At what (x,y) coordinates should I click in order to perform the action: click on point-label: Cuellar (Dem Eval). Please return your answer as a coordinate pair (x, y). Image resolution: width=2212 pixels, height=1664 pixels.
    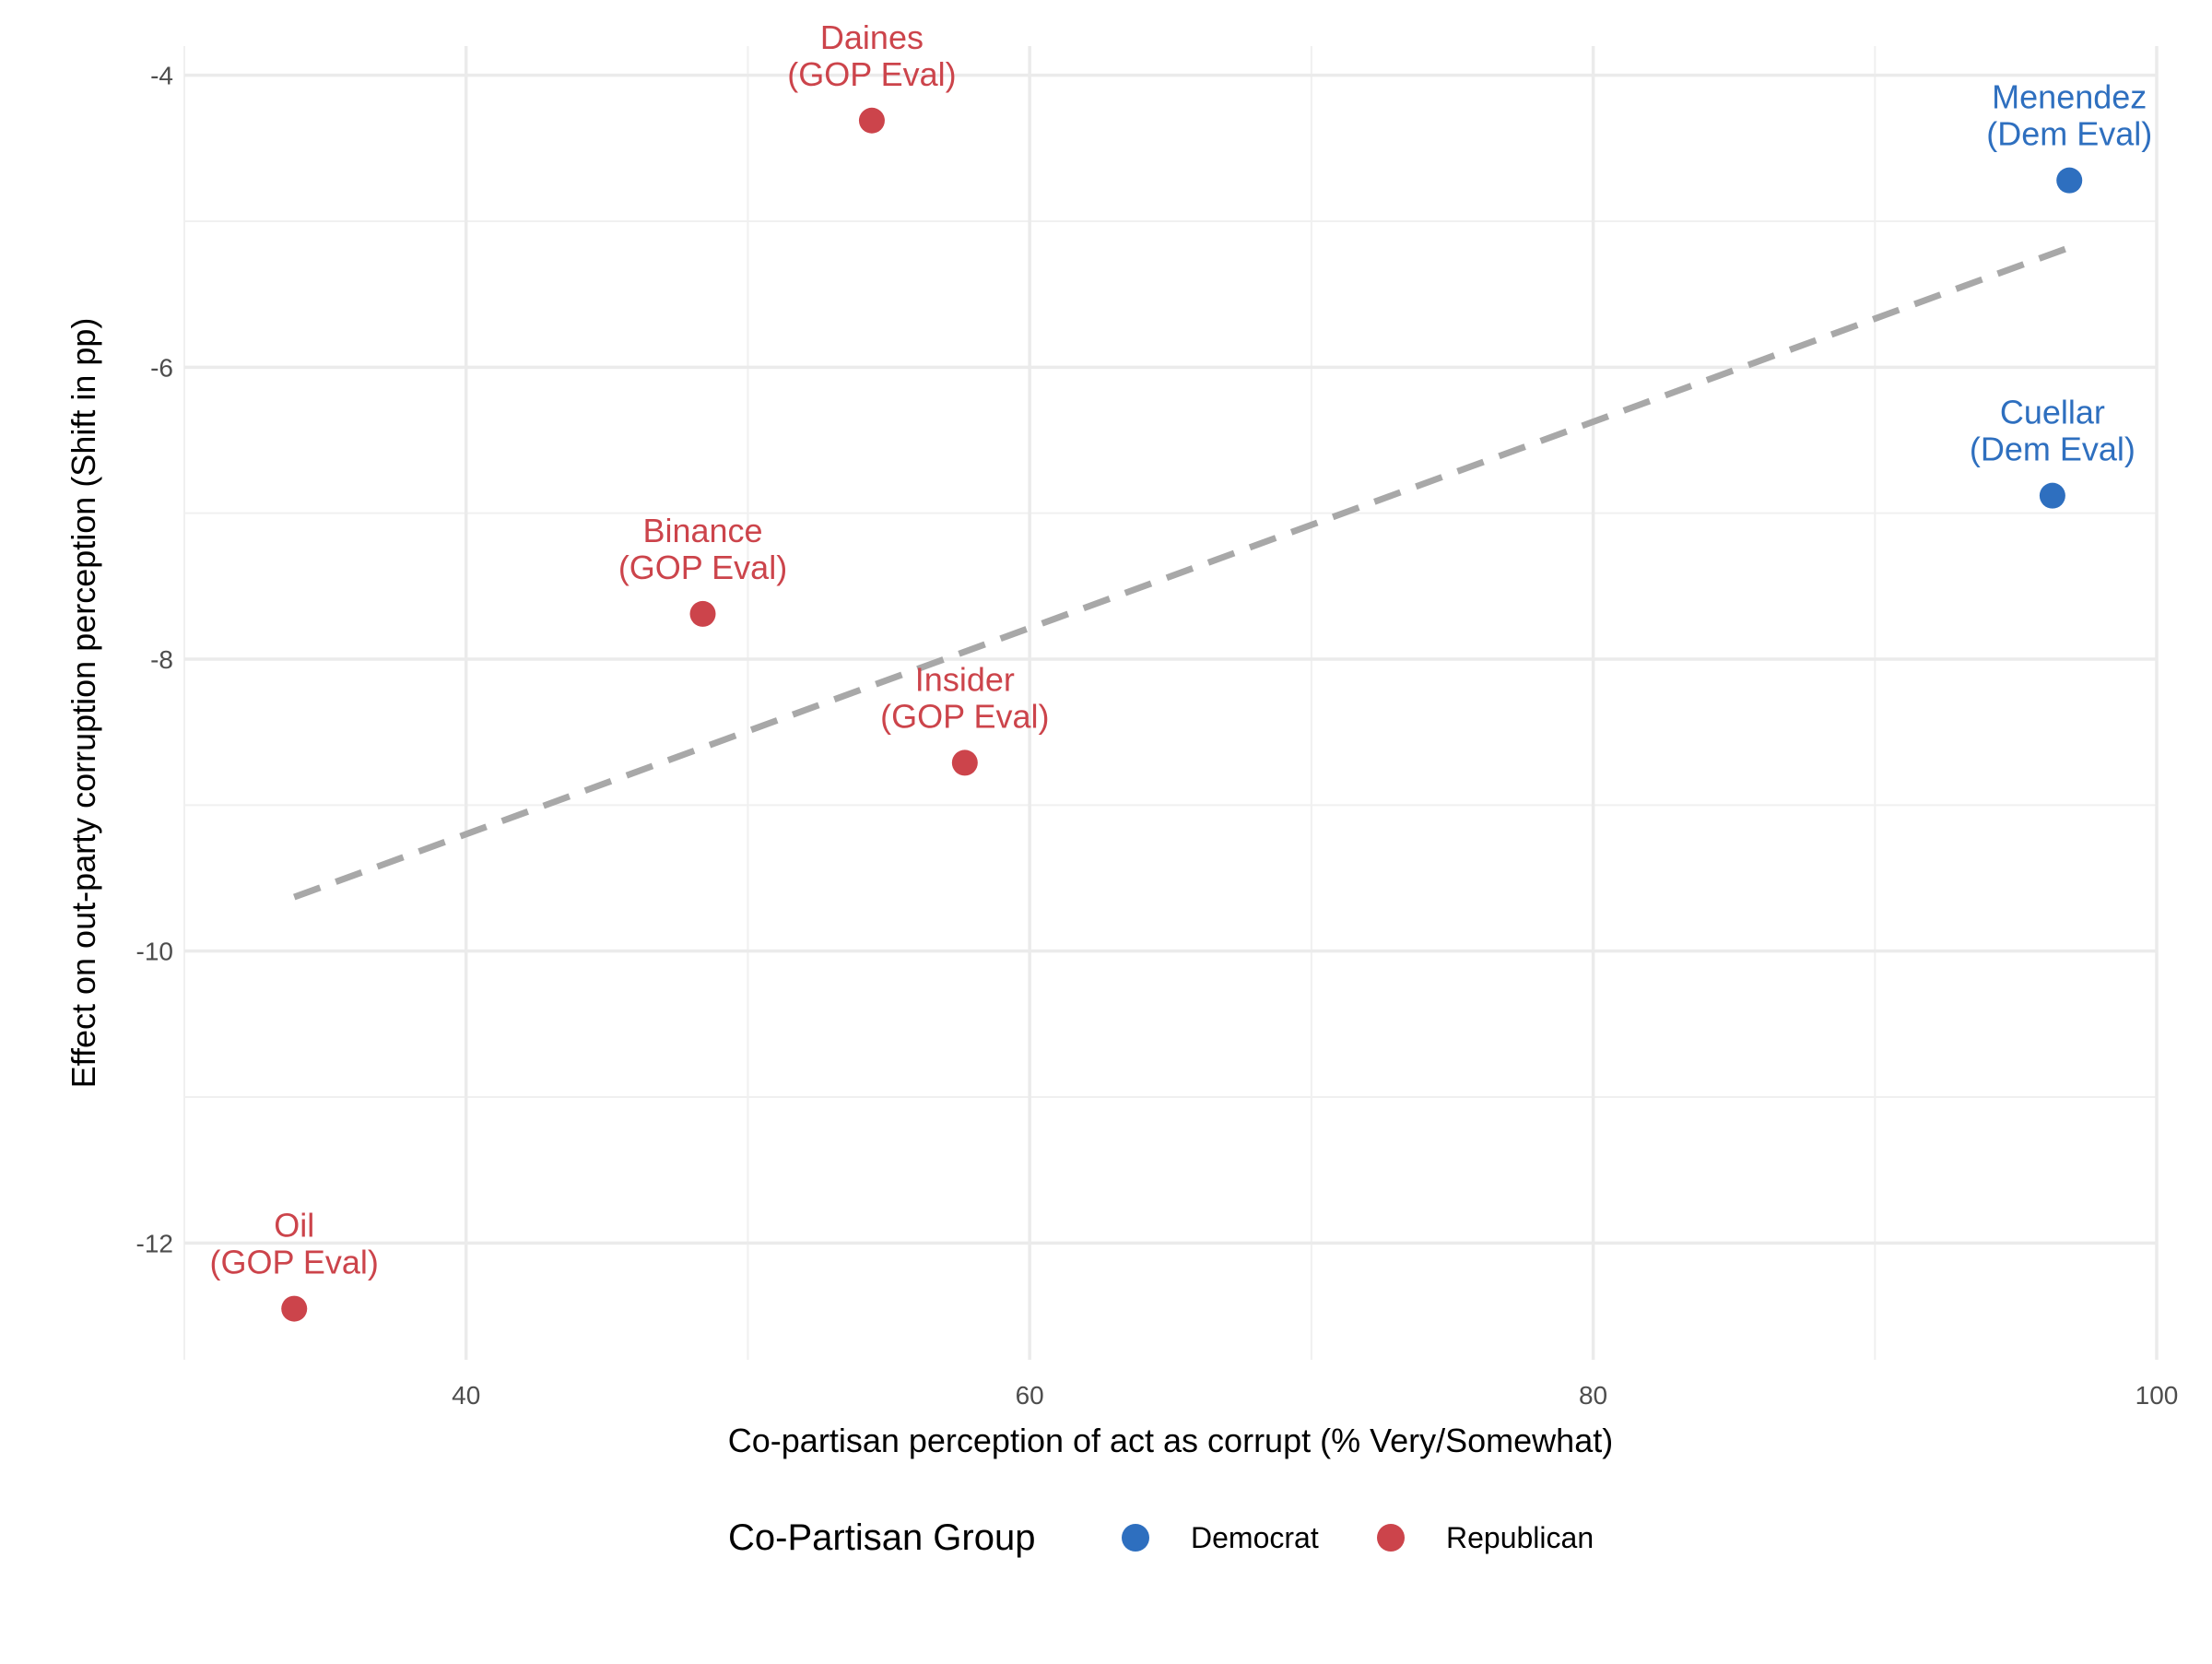
    Looking at the image, I should click on (2053, 431).